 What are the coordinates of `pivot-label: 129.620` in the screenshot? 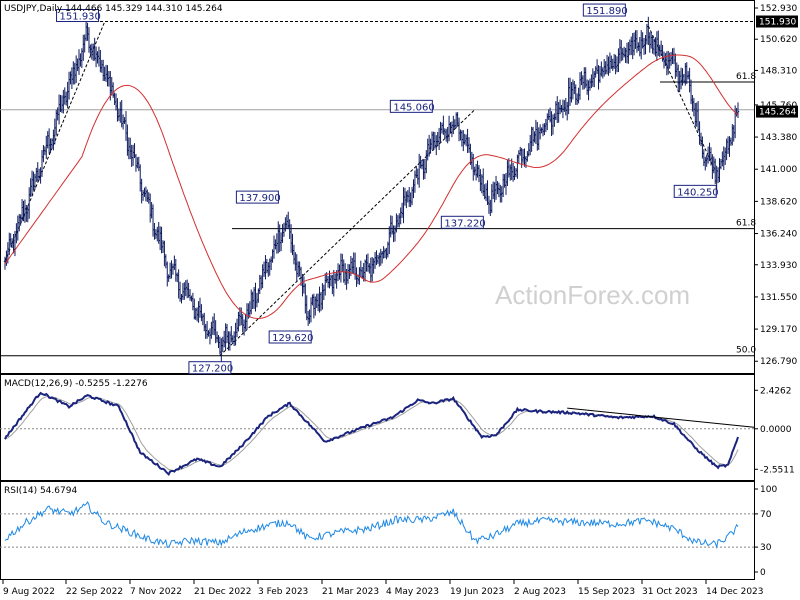 It's located at (291, 337).